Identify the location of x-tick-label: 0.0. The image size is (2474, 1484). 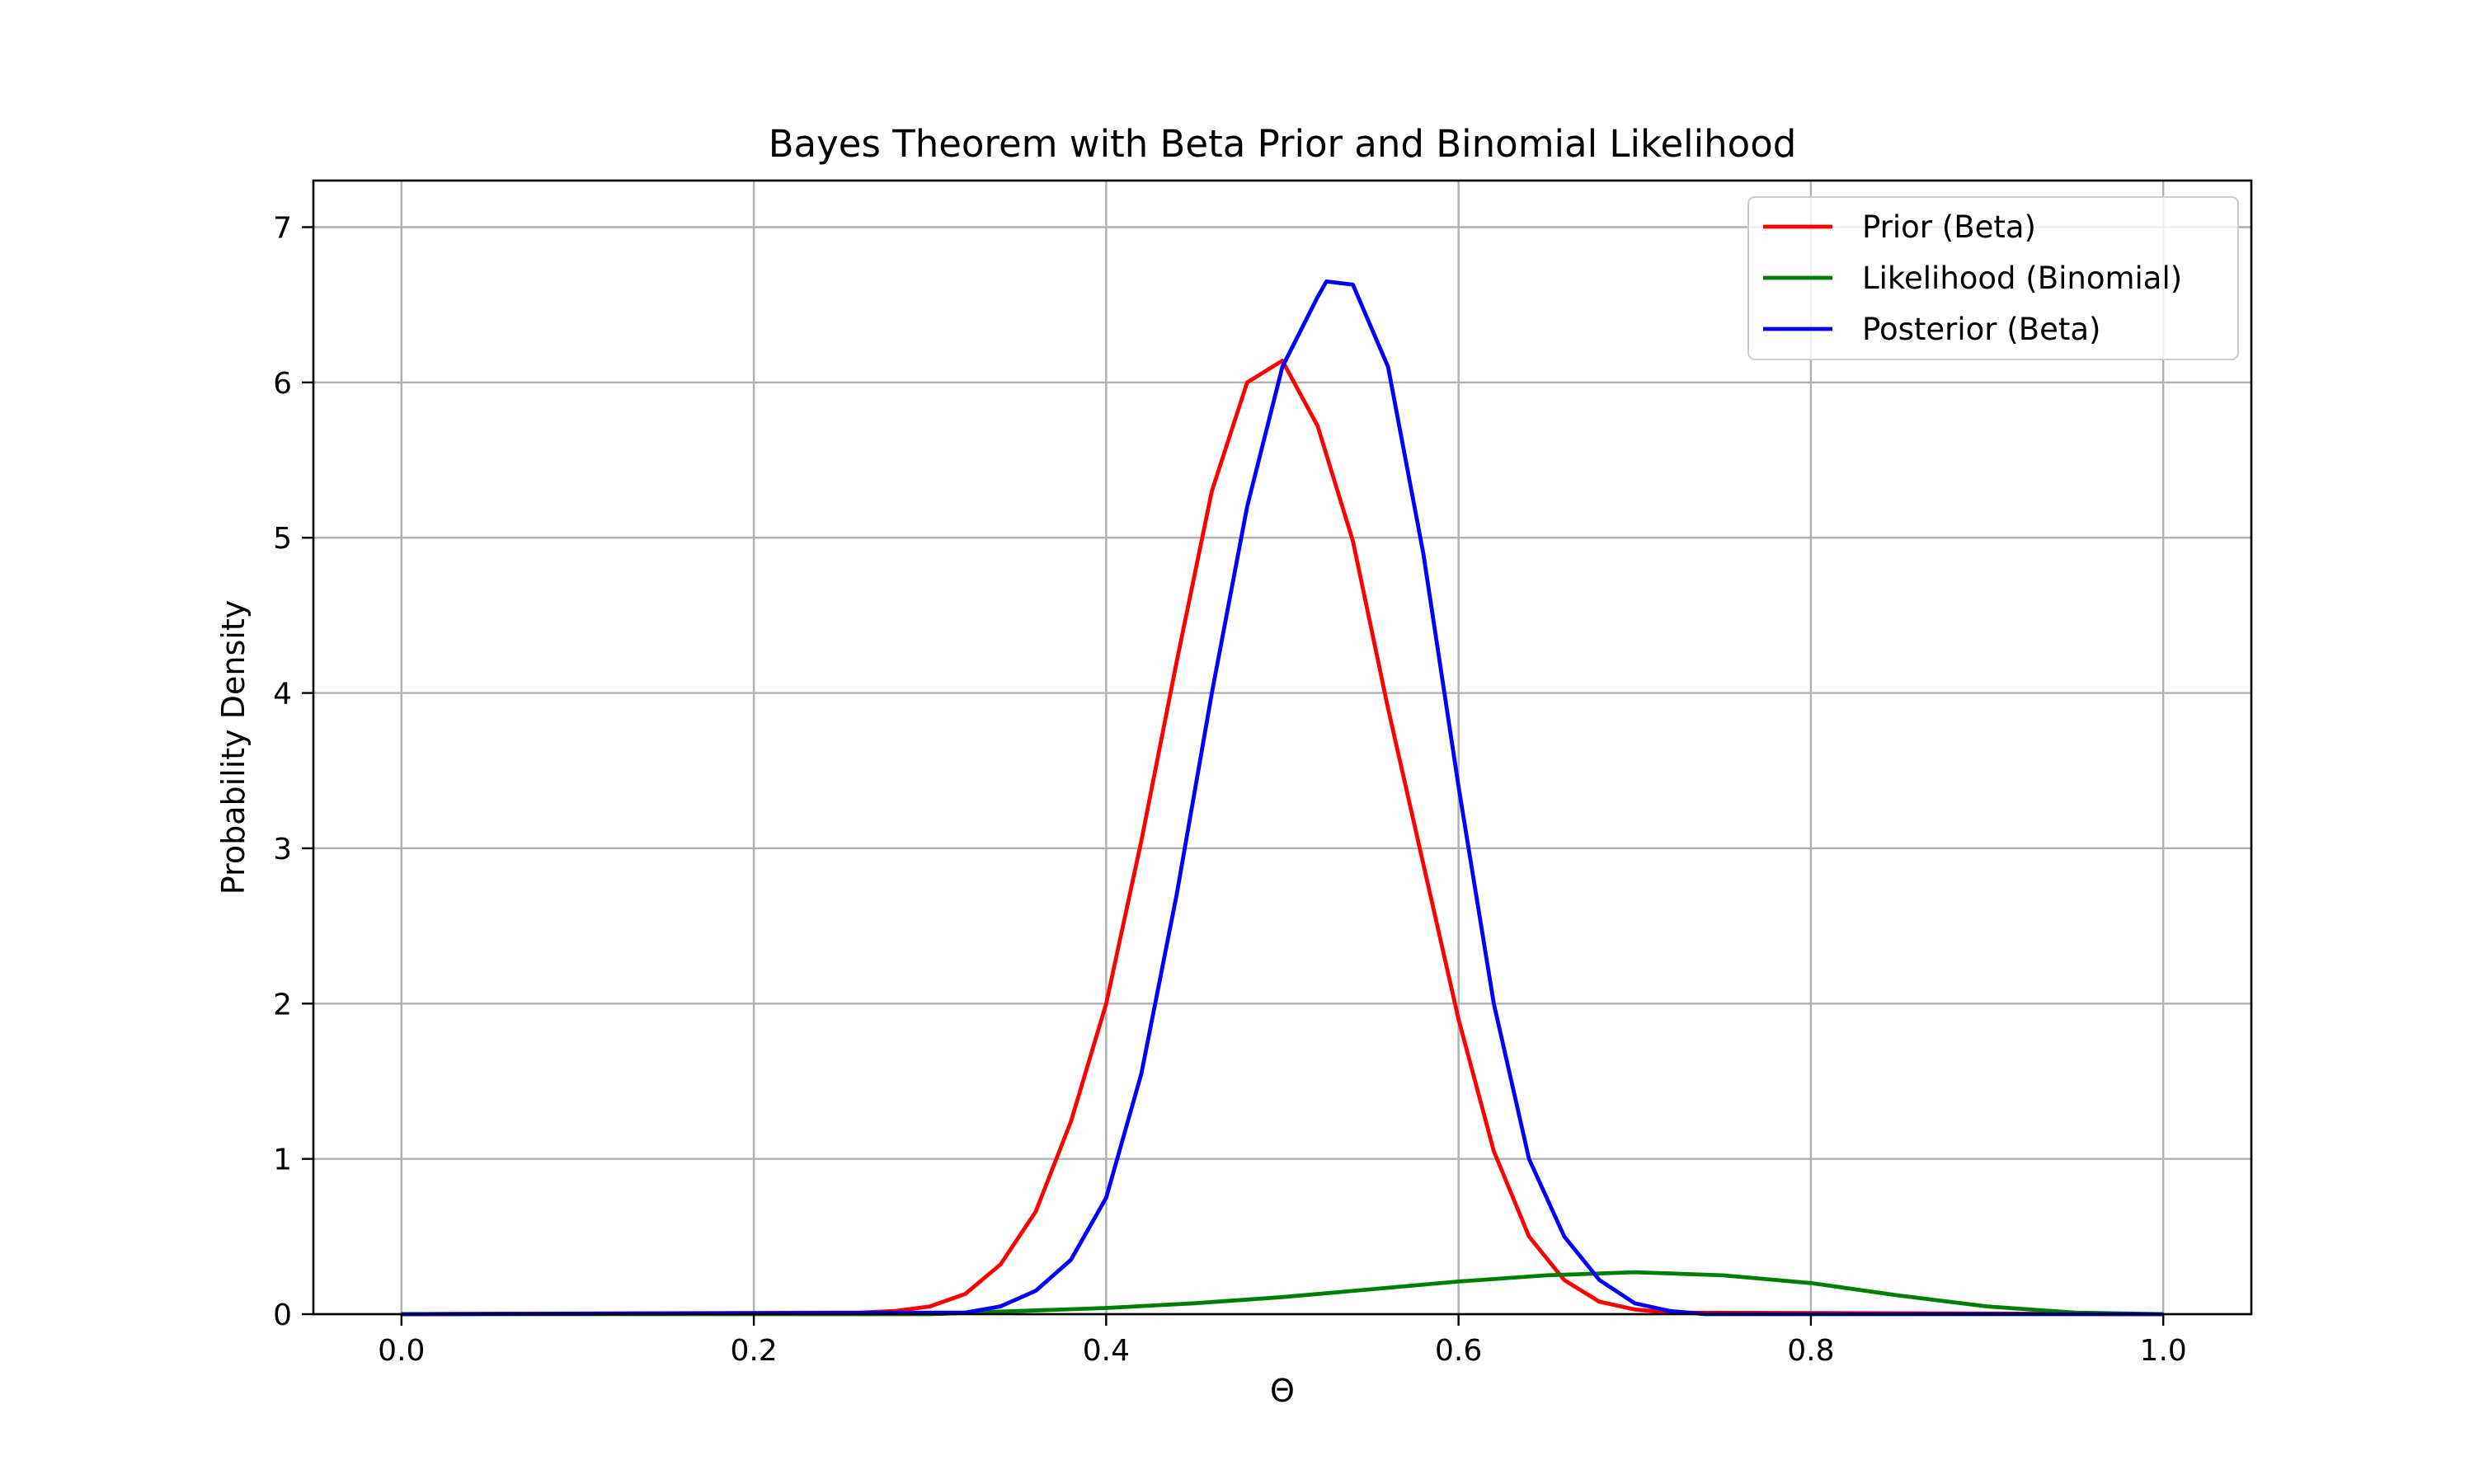
(401, 1351).